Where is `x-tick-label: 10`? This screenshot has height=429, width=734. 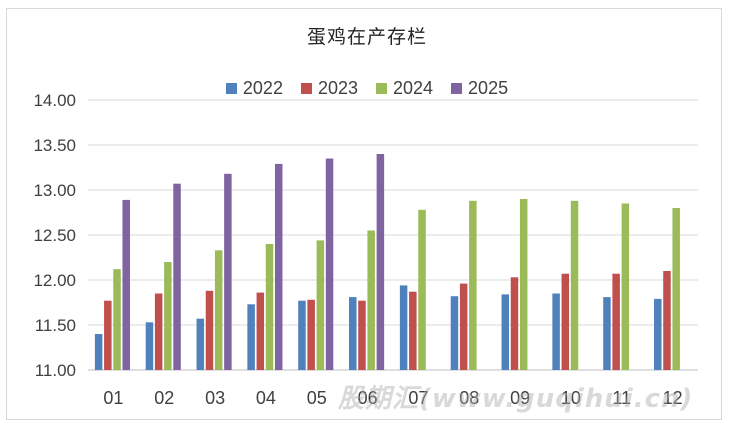
x-tick-label: 10 is located at coordinates (571, 398).